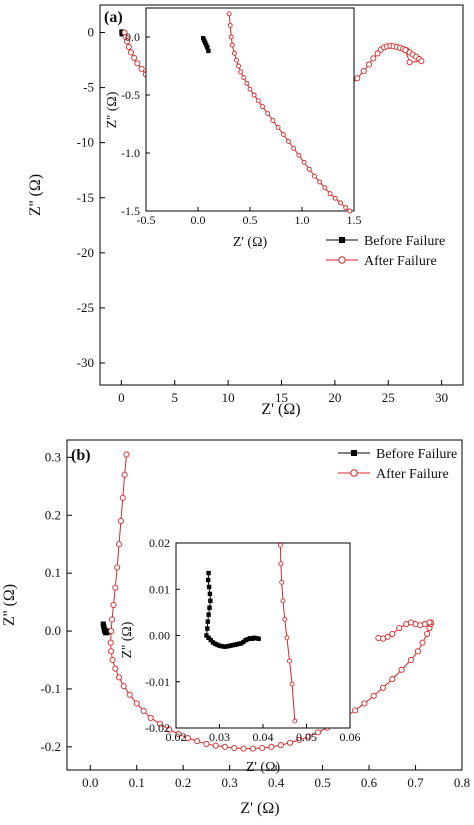  I want to click on panel-b-inset-y-tick-label: 0.01, so click(159, 589).